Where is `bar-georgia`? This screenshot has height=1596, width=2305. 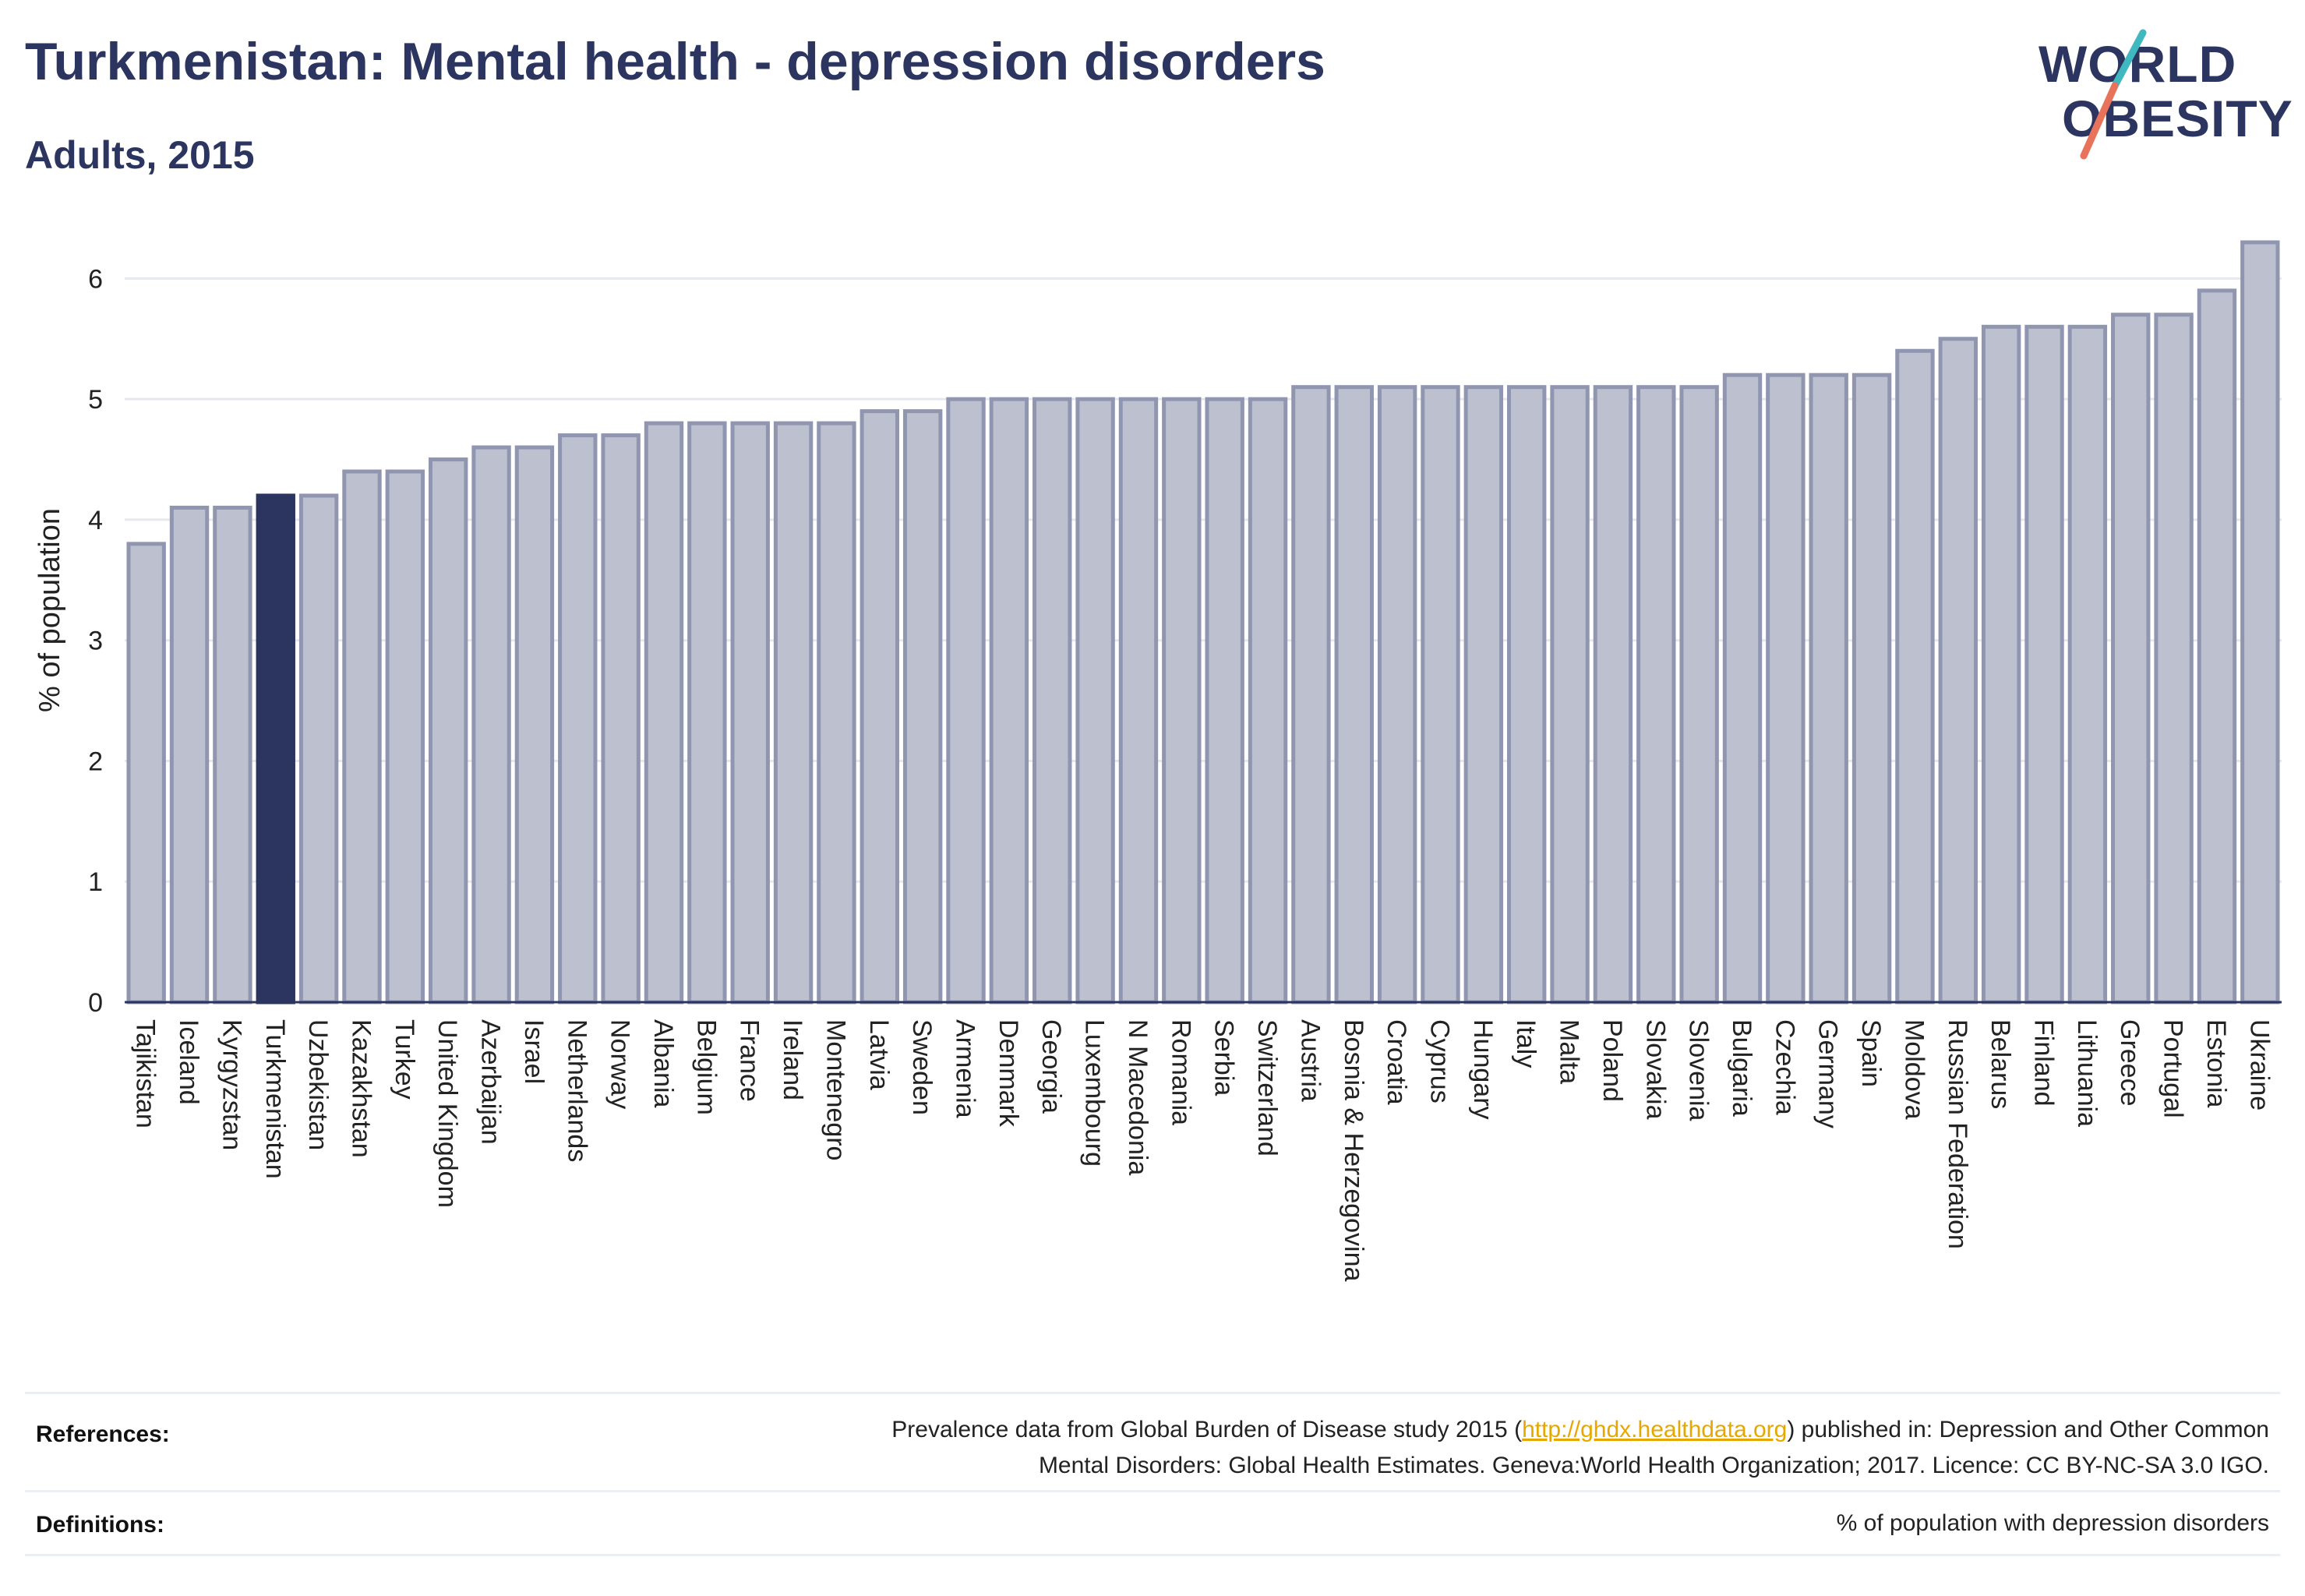 bar-georgia is located at coordinates (1052, 701).